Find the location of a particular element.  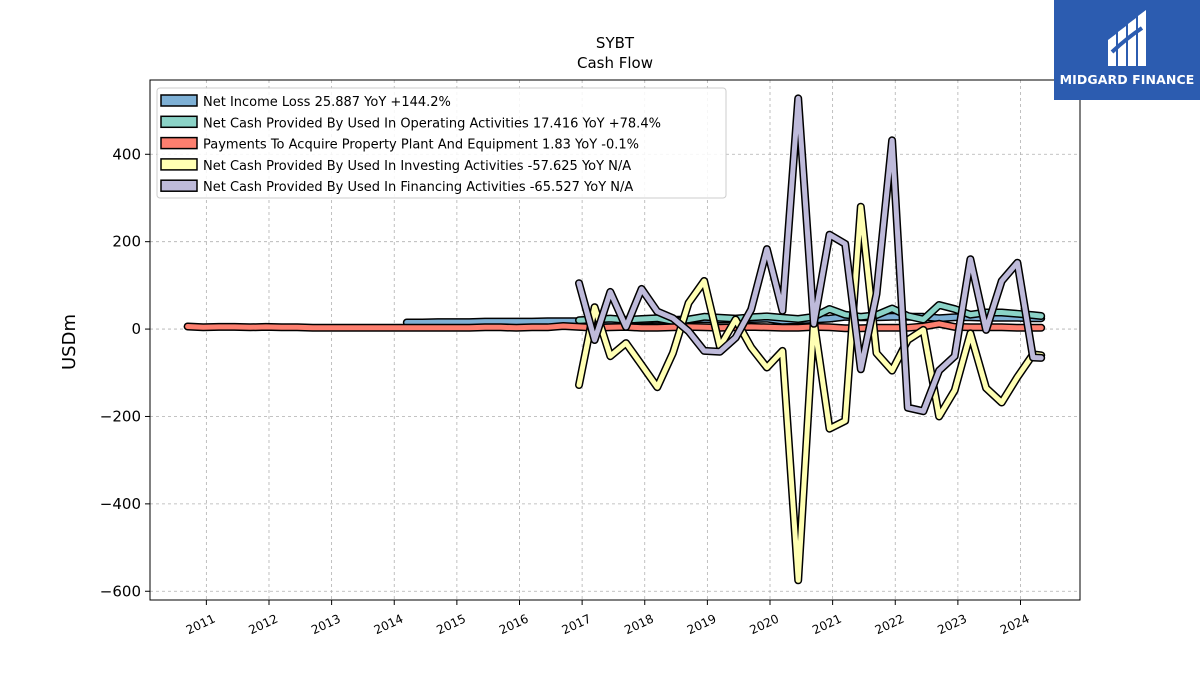

x-tick-label: 2018 is located at coordinates (639, 625).